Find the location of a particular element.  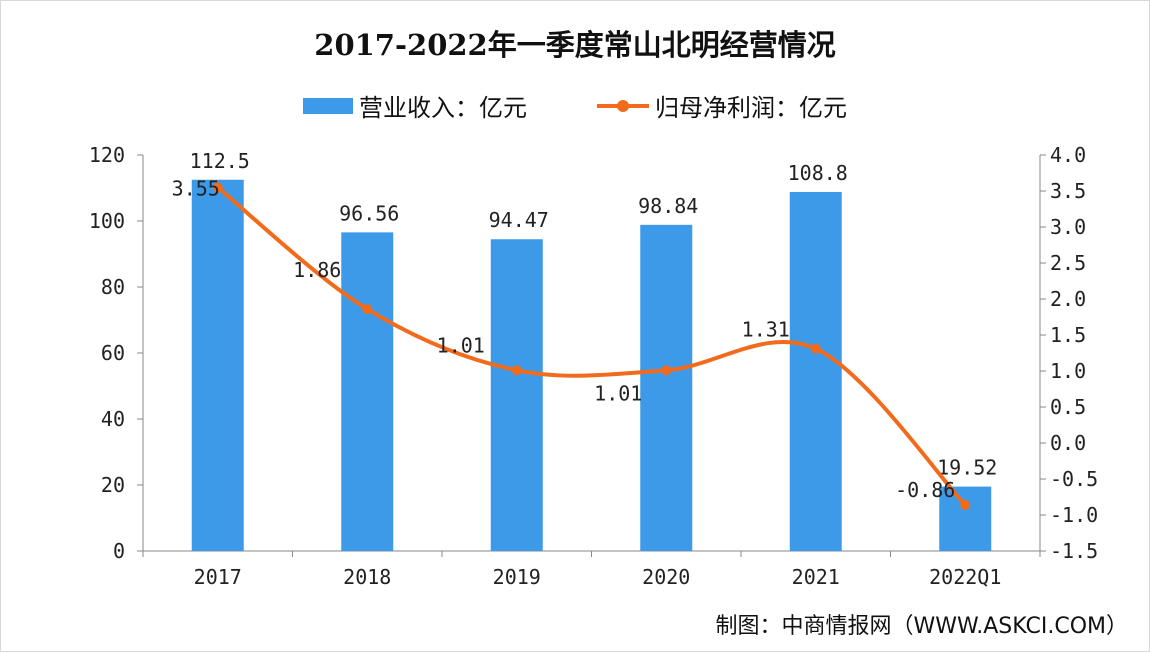

right-tick-label: 3.0 is located at coordinates (1068, 227).